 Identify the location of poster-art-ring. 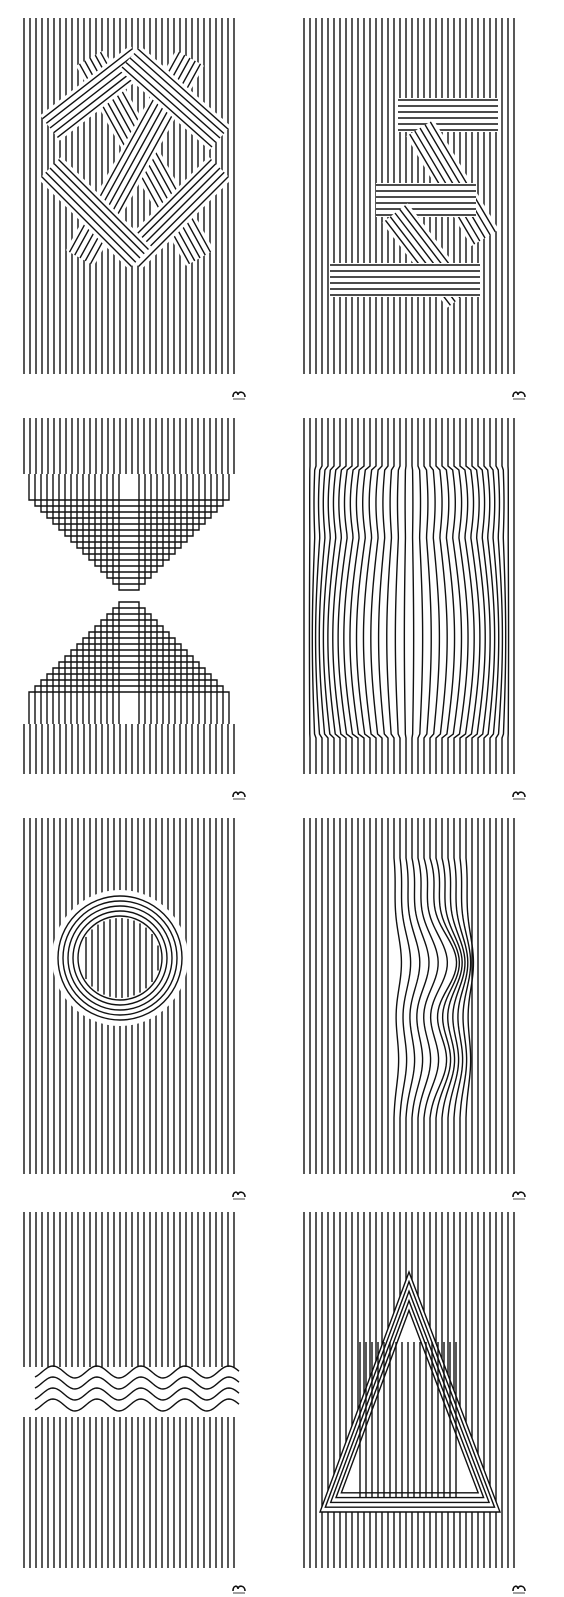
(133, 996).